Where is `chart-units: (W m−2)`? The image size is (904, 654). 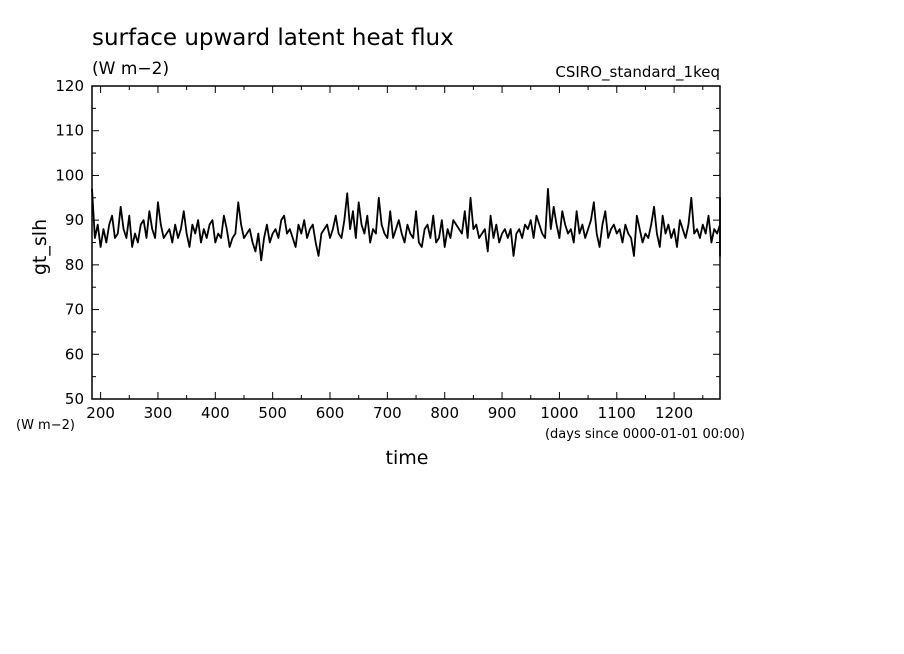
chart-units: (W m−2) is located at coordinates (130, 69).